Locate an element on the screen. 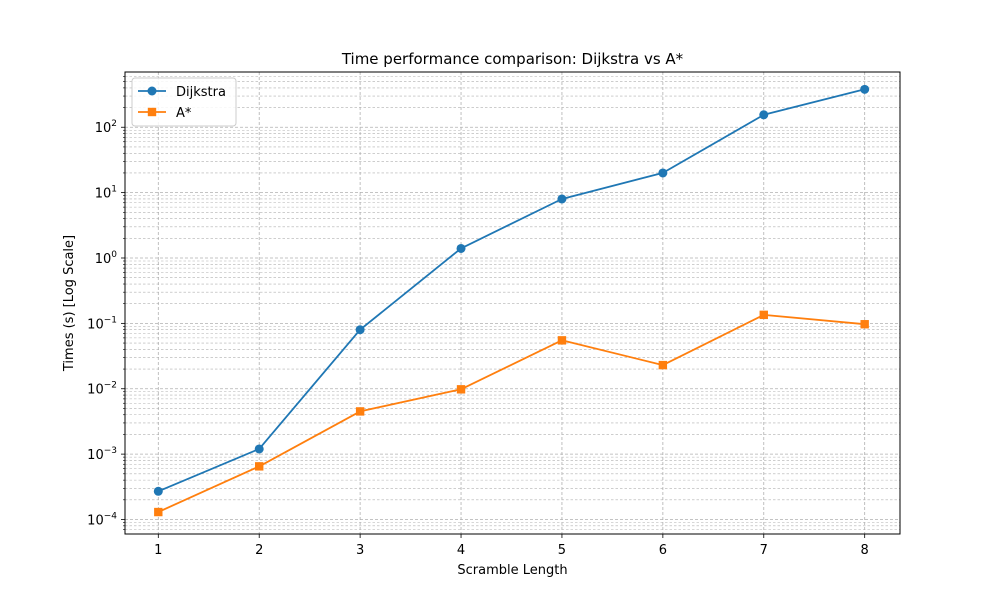 This screenshot has width=1000, height=604. y-tick-label: 10² is located at coordinates (106, 127).